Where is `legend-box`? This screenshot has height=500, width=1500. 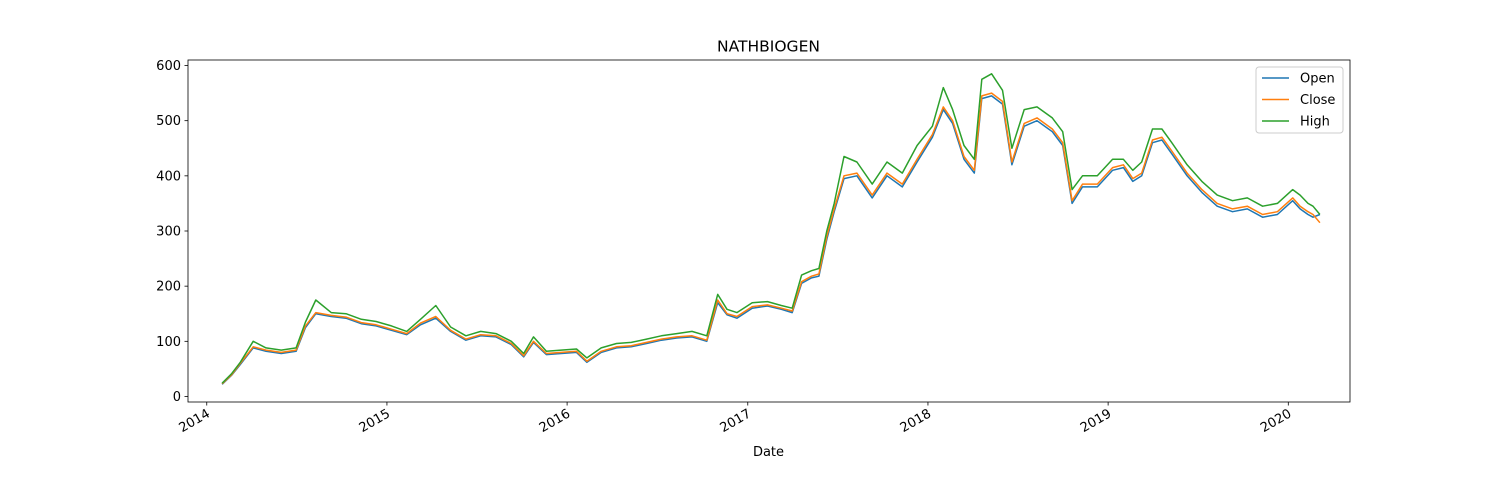
legend-box is located at coordinates (1299, 100).